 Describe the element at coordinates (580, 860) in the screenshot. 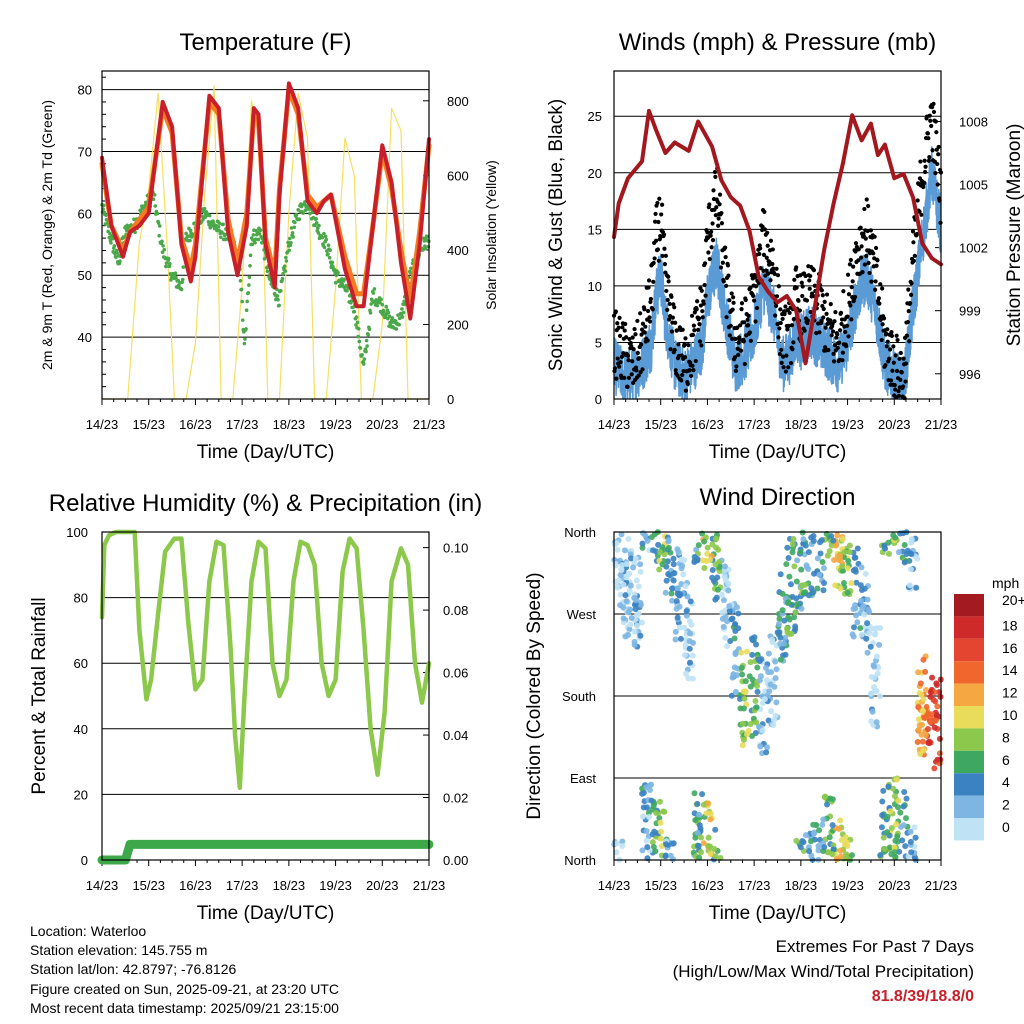

I see `wind-direction-ytick-label: North` at that location.